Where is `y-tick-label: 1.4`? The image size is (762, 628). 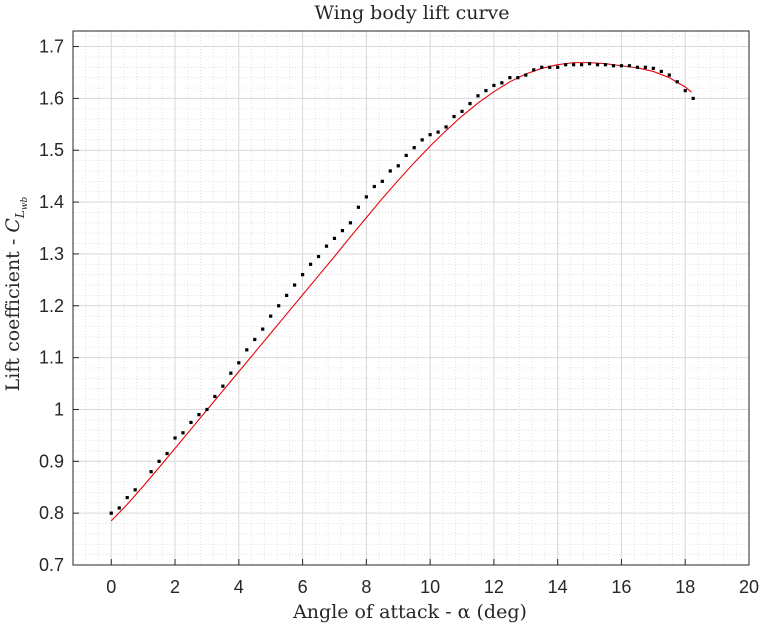
y-tick-label: 1.4 is located at coordinates (51, 202).